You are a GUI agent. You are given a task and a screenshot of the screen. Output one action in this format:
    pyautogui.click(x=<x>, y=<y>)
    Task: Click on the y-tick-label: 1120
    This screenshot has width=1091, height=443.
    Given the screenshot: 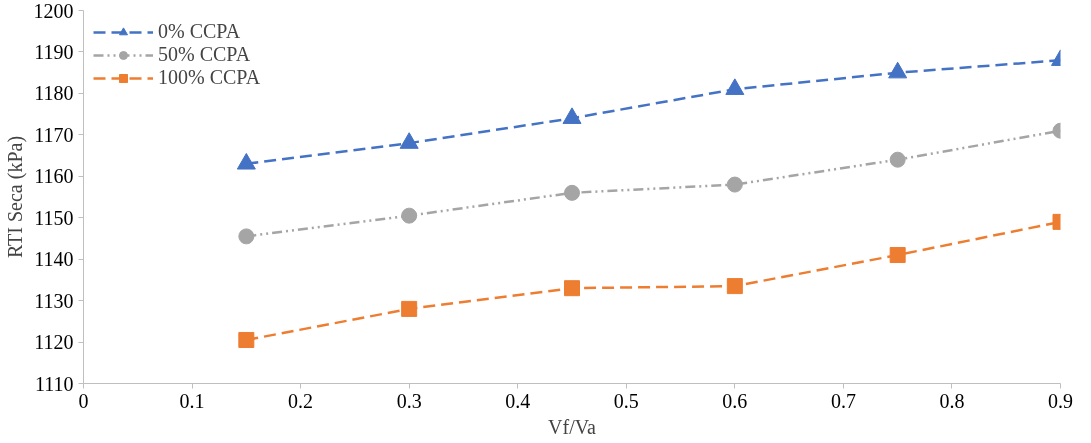 What is the action you would take?
    pyautogui.click(x=54, y=342)
    